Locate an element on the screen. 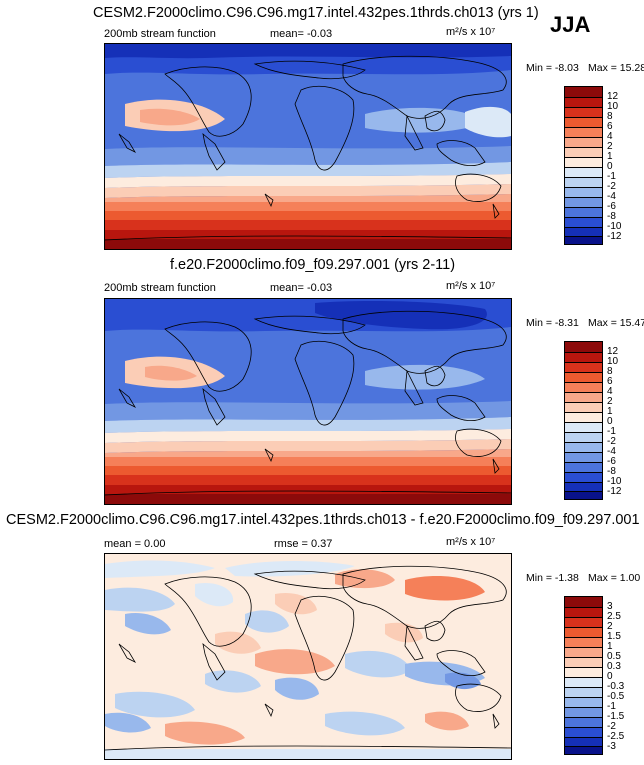 The image size is (644, 765). panel-3-colorbar-tick: 0.5 is located at coordinates (614, 656).